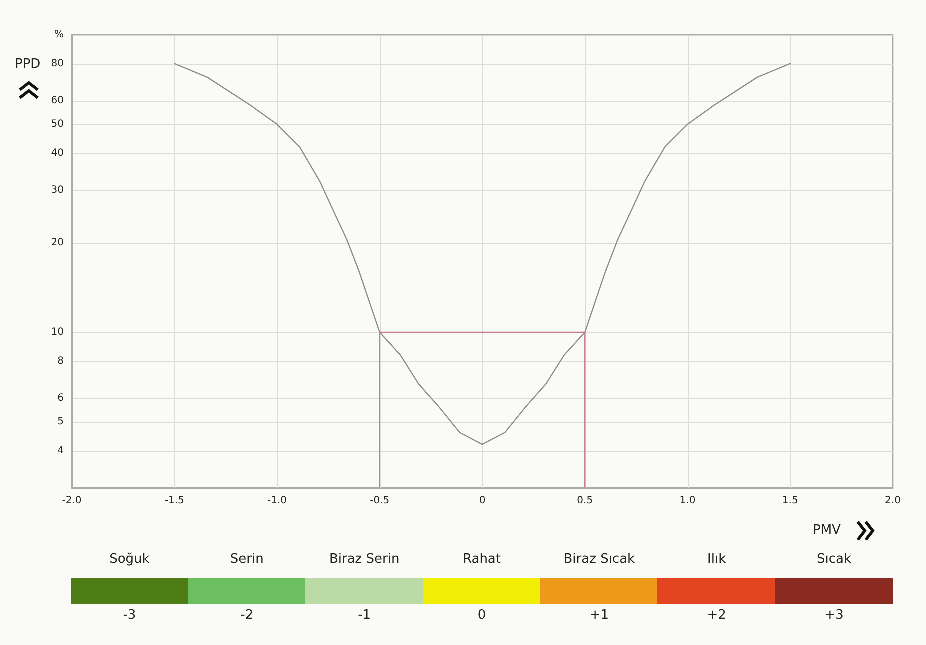  I want to click on x-tick-label: 0.5, so click(585, 501).